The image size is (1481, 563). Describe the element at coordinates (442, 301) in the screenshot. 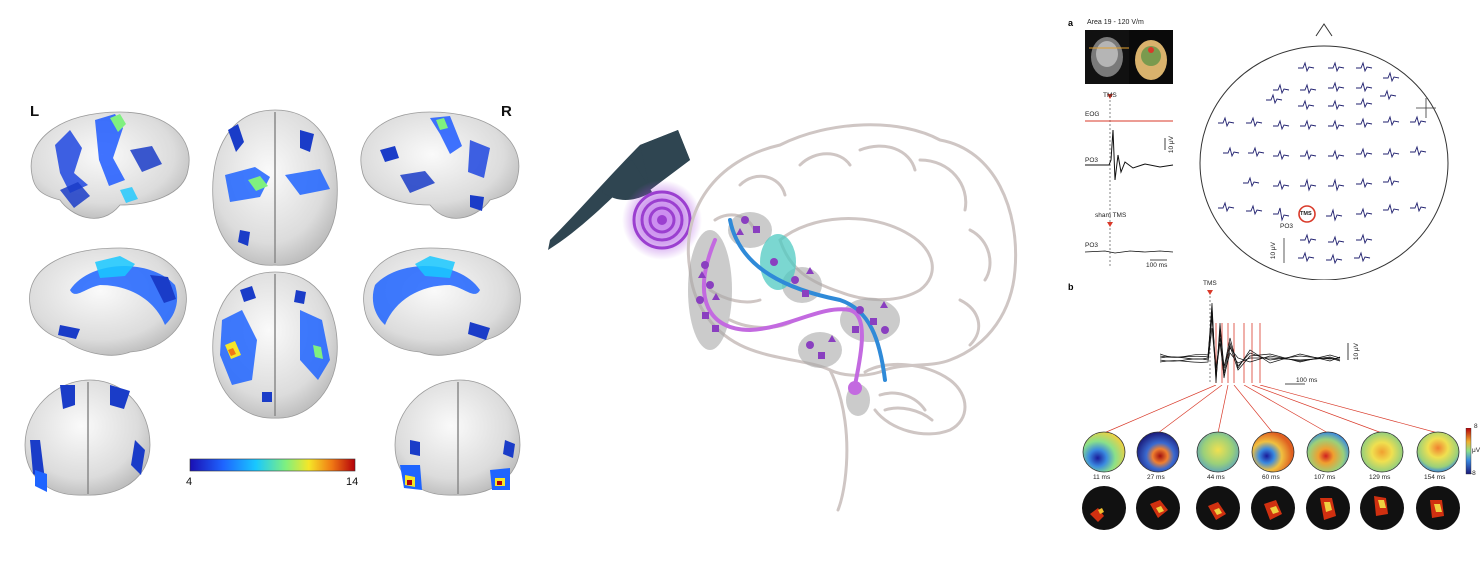

I see `brain-medial-right` at that location.